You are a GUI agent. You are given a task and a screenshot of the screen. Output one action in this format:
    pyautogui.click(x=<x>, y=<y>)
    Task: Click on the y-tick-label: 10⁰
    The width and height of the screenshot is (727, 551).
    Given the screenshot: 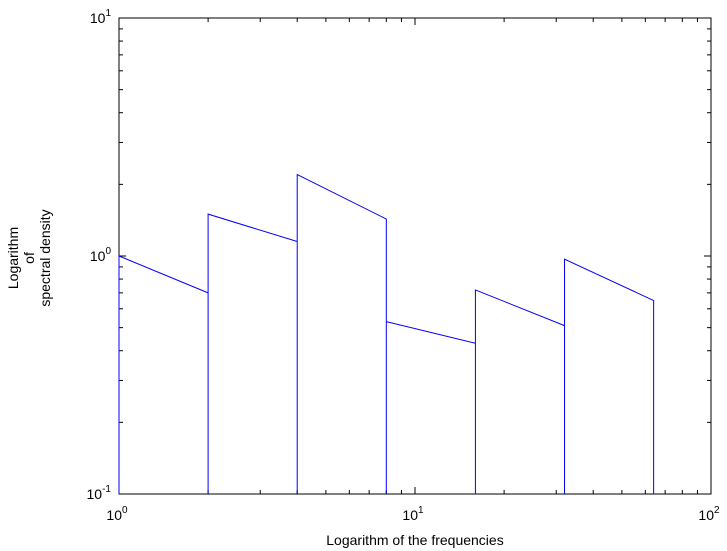 What is the action you would take?
    pyautogui.click(x=101, y=255)
    